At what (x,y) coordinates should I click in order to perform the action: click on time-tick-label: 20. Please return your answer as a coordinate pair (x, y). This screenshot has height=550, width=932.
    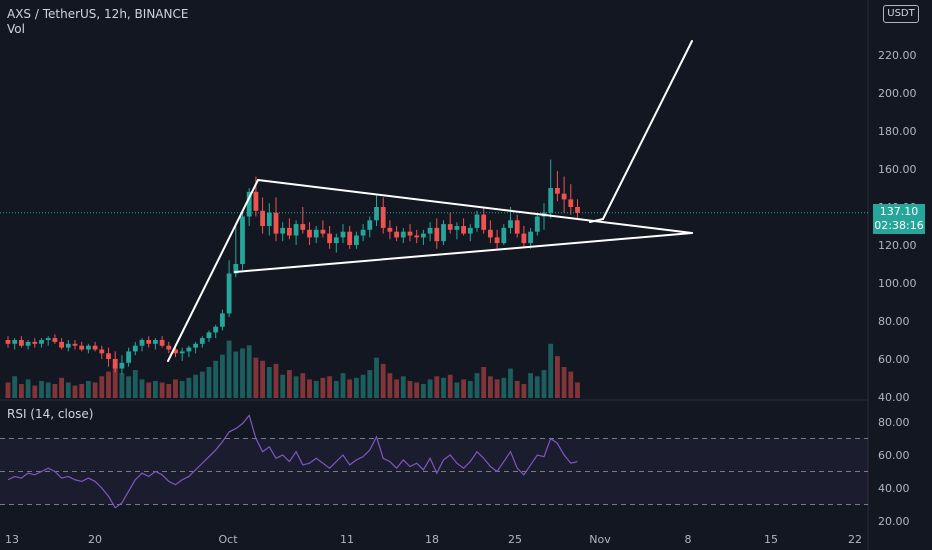
    Looking at the image, I should click on (95, 539).